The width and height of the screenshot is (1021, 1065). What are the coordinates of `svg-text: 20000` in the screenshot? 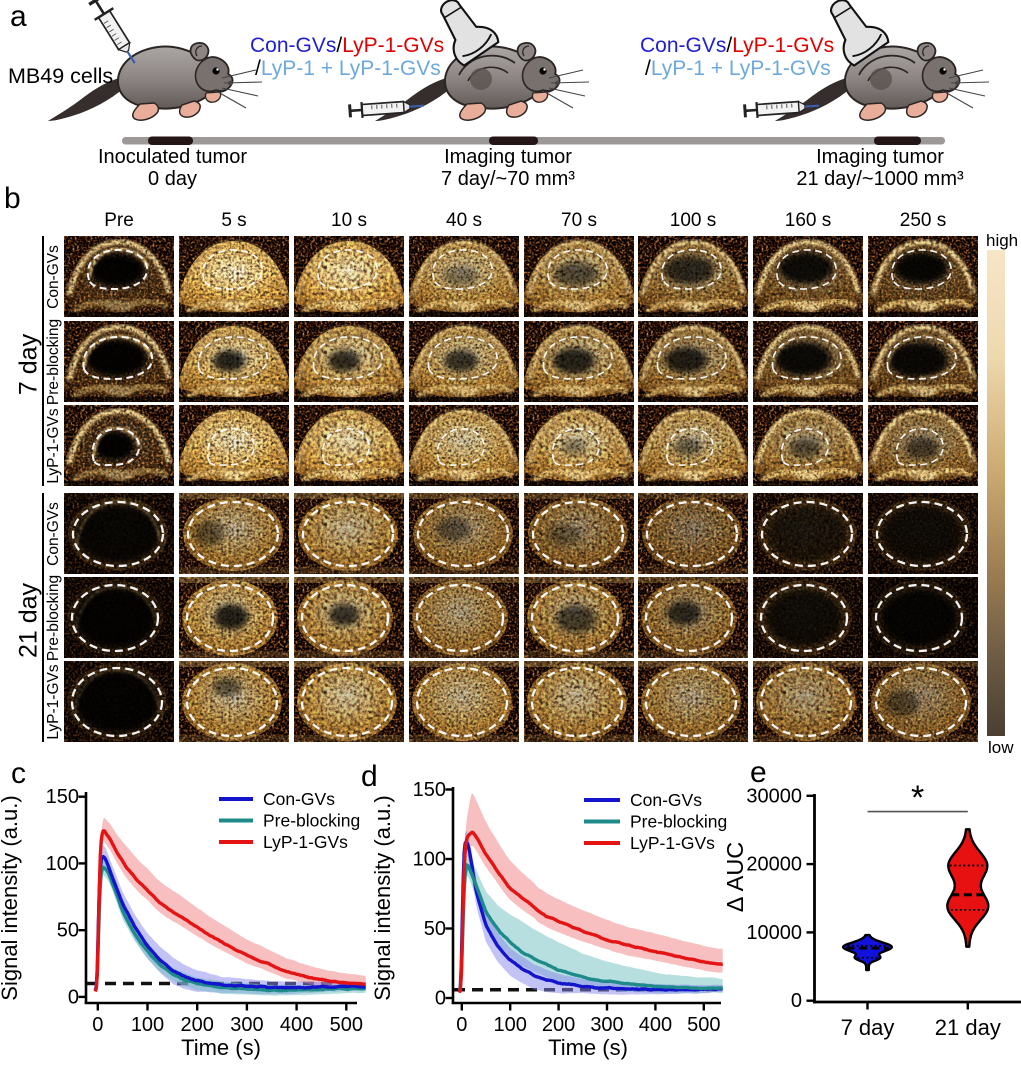 It's located at (774, 865).